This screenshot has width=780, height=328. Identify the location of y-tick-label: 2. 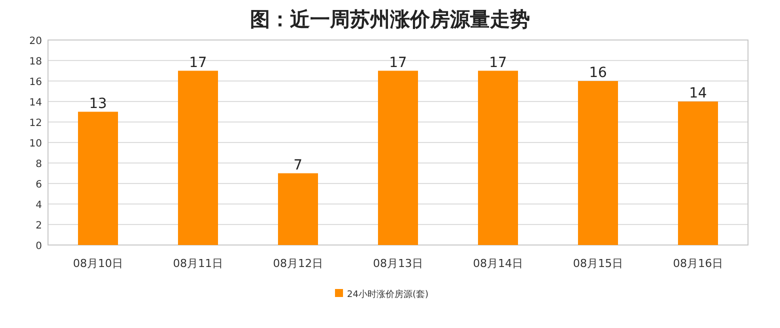
(39, 226).